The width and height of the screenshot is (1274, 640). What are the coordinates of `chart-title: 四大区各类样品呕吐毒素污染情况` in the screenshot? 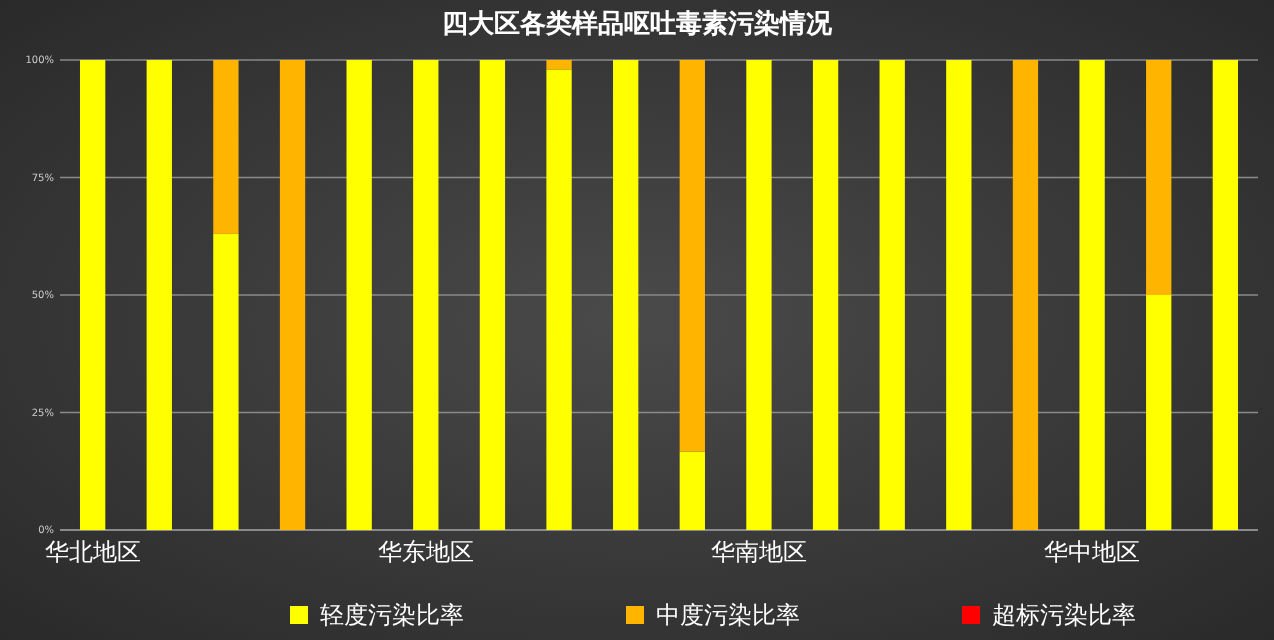 It's located at (638, 24).